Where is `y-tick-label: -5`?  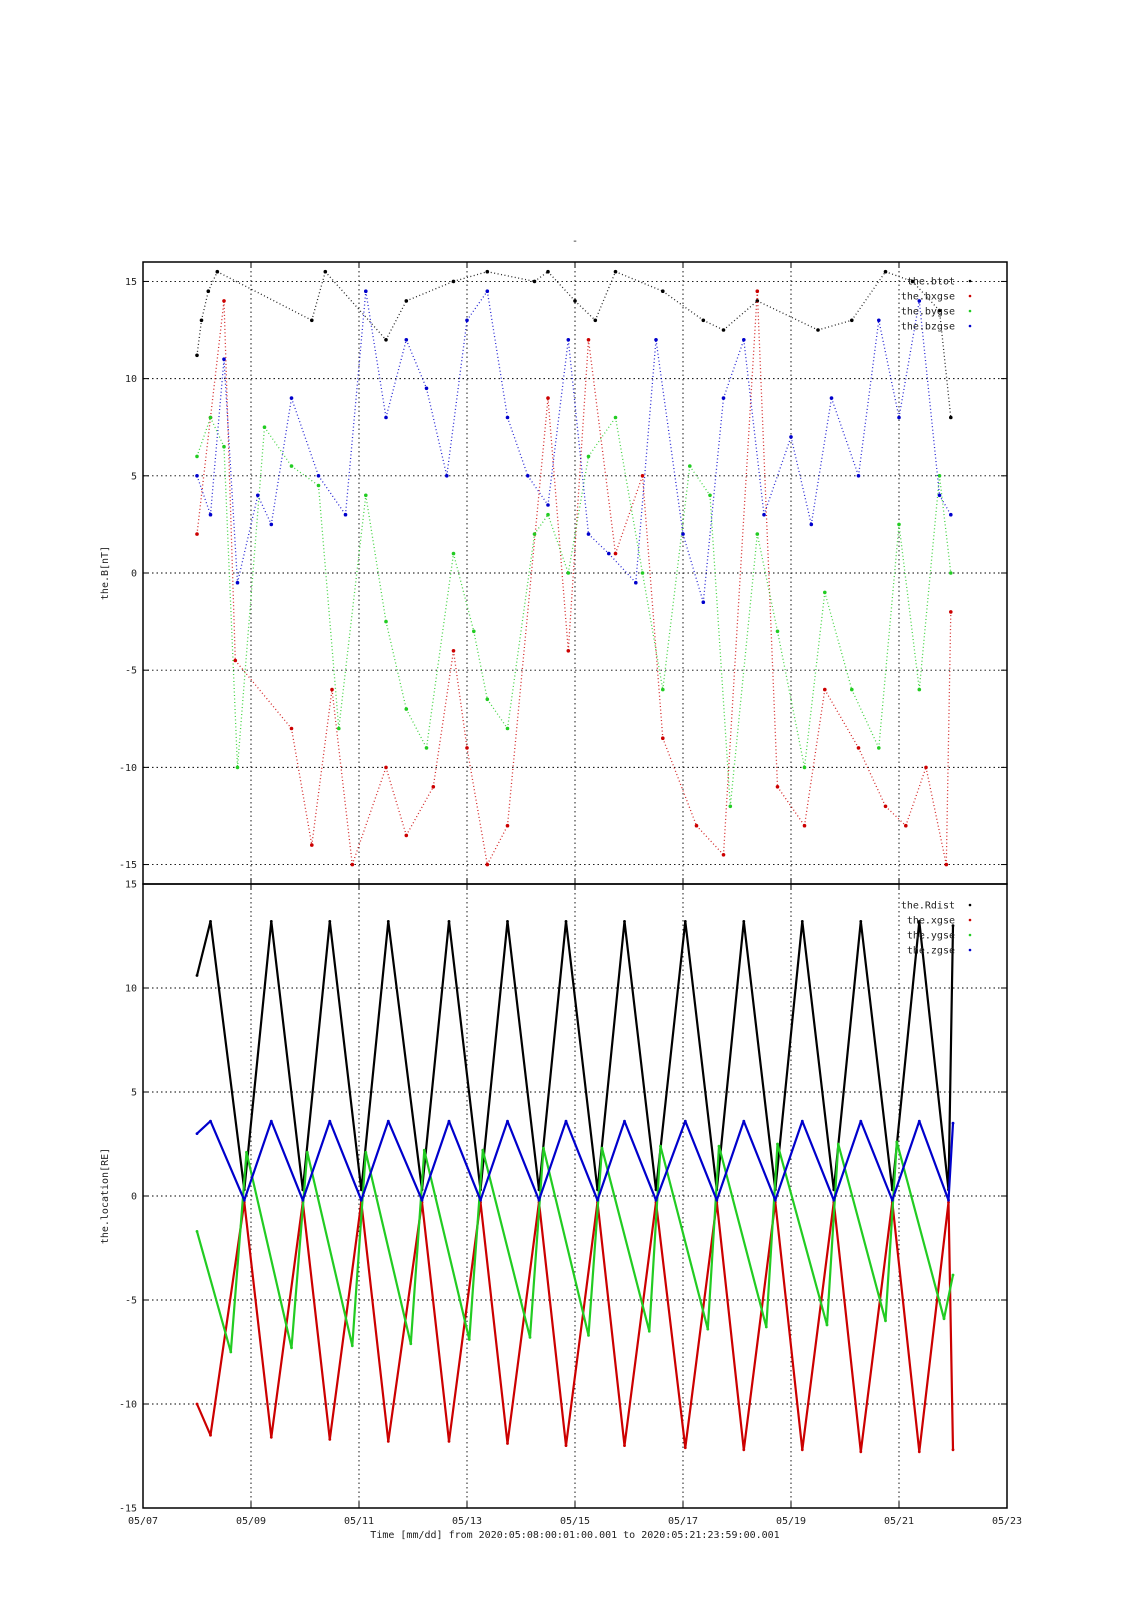 y-tick-label: -5 is located at coordinates (131, 1301).